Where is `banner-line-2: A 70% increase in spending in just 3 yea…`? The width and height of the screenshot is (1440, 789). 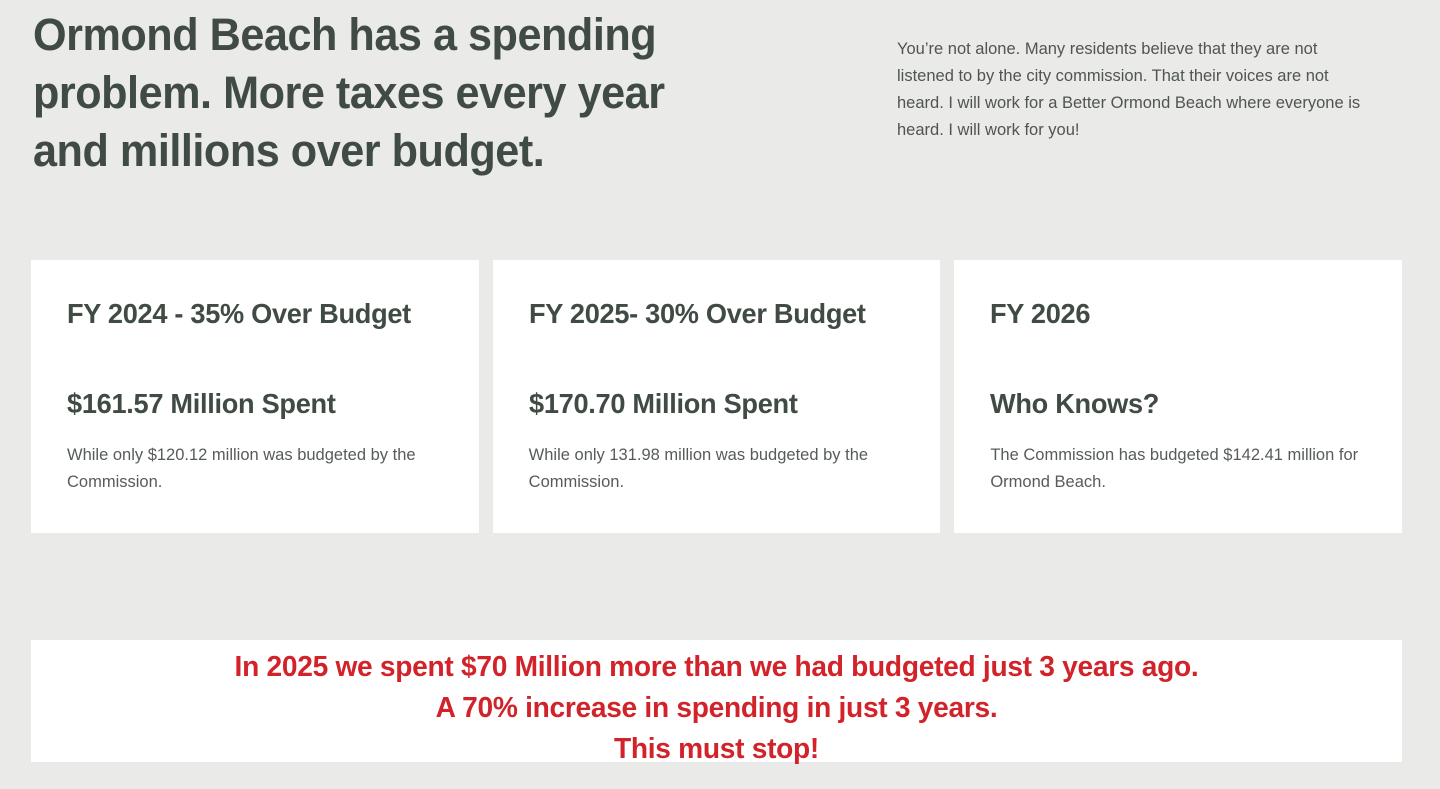
banner-line-2: A 70% increase in spending in just 3 yea… is located at coordinates (716, 708).